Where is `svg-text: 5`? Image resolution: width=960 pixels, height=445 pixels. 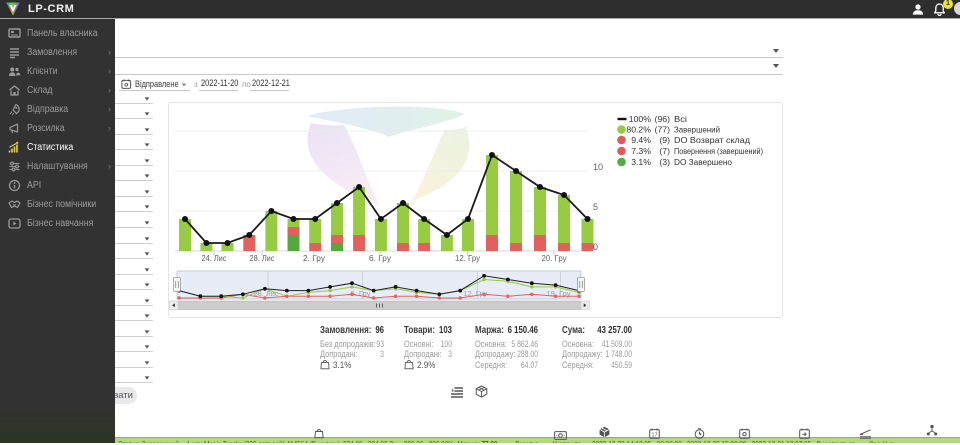
svg-text: 5 is located at coordinates (595, 207).